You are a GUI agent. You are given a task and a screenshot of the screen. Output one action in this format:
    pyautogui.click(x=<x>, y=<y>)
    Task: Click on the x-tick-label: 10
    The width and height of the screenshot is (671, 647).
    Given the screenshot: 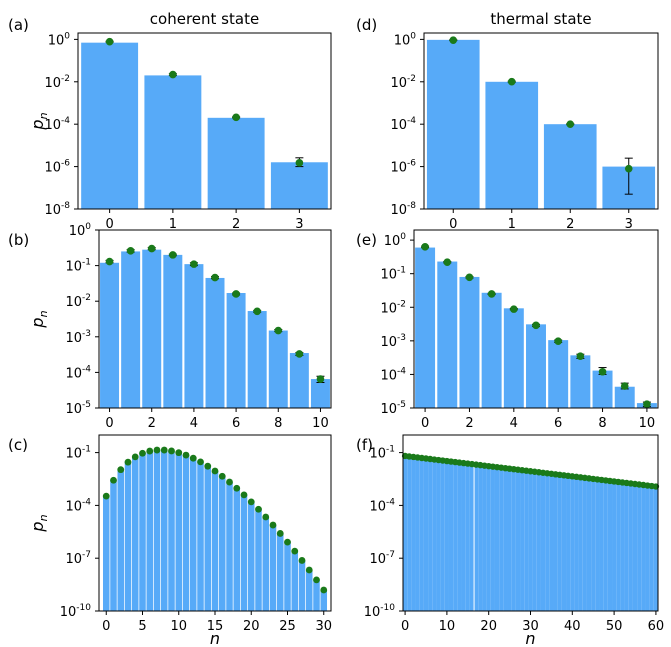 What is the action you would take?
    pyautogui.click(x=647, y=423)
    